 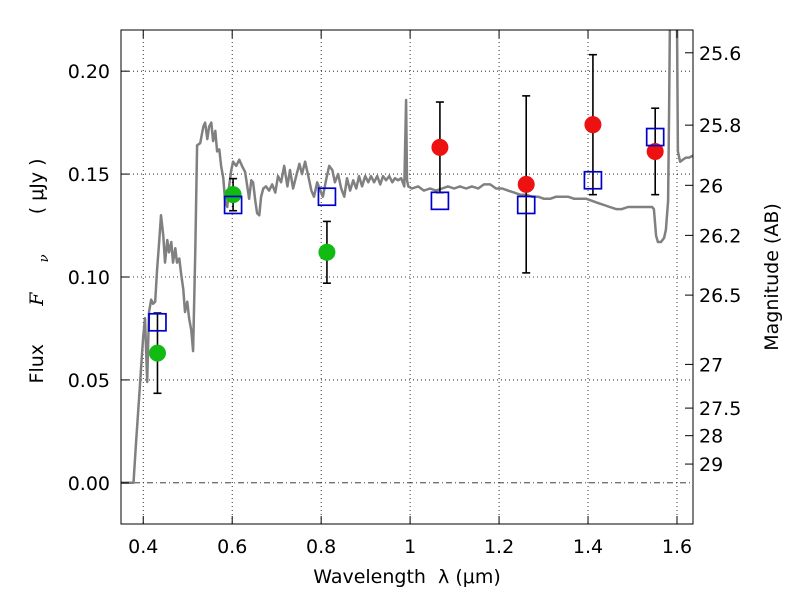 I want to click on magnitude-tick-label: 27.5, so click(x=720, y=409).